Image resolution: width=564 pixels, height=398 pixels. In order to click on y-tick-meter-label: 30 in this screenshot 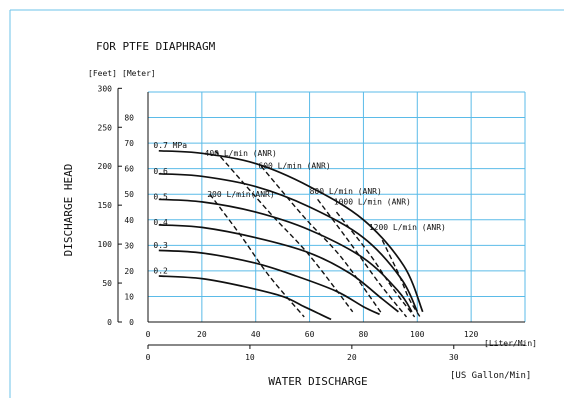, I will do `click(129, 245)`.